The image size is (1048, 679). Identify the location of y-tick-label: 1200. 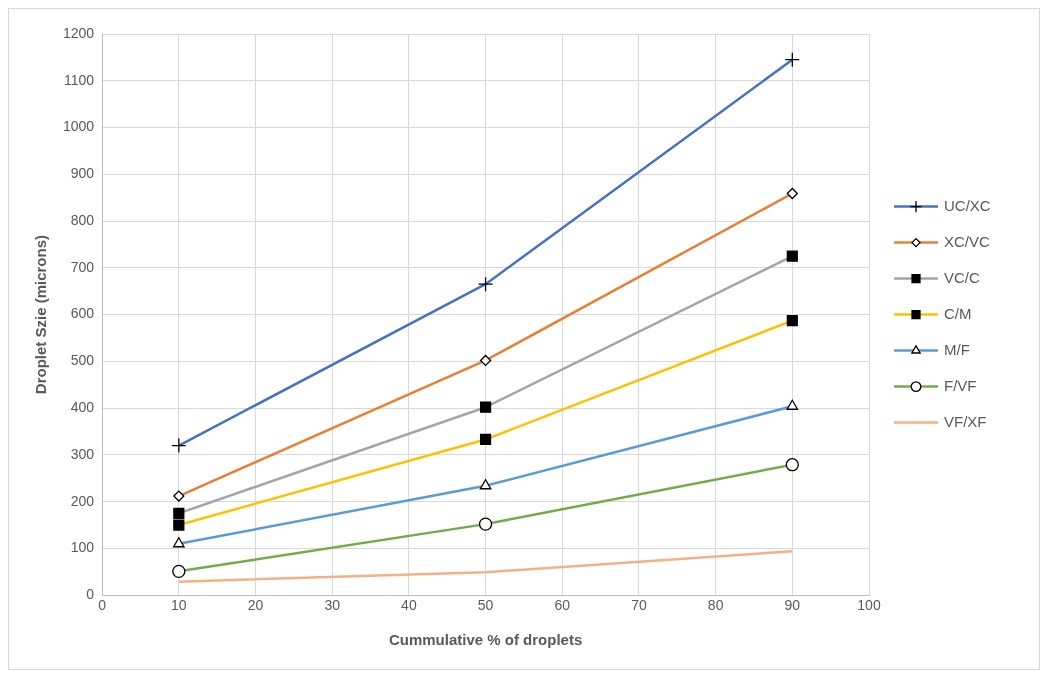
(78, 32).